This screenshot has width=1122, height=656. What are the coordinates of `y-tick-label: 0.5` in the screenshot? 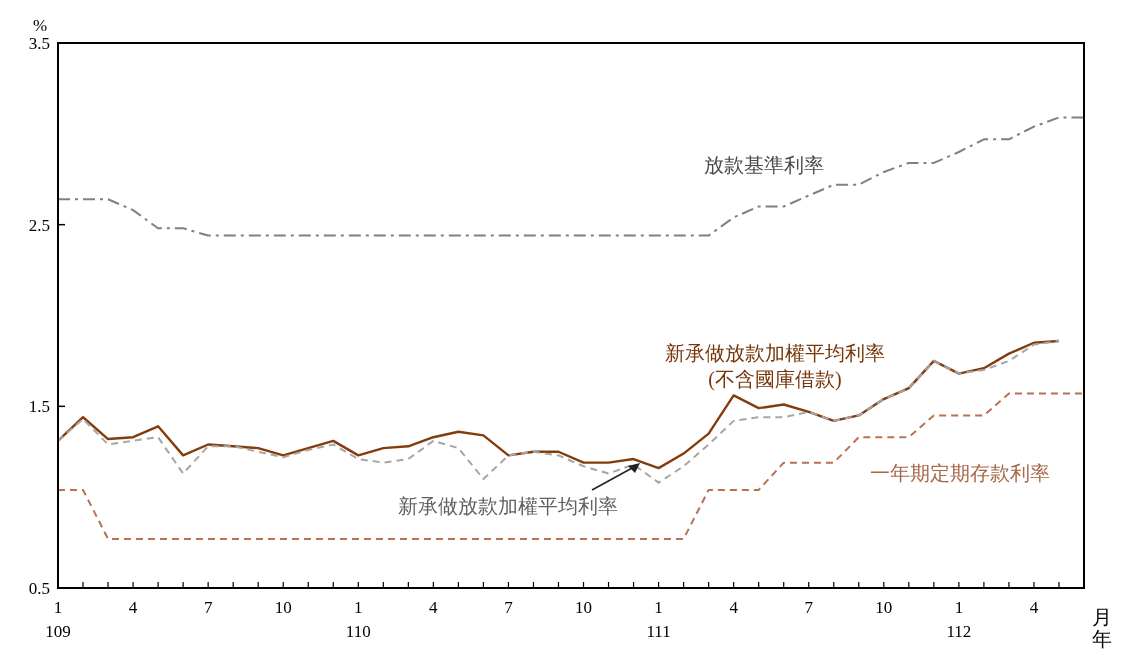 It's located at (39, 588).